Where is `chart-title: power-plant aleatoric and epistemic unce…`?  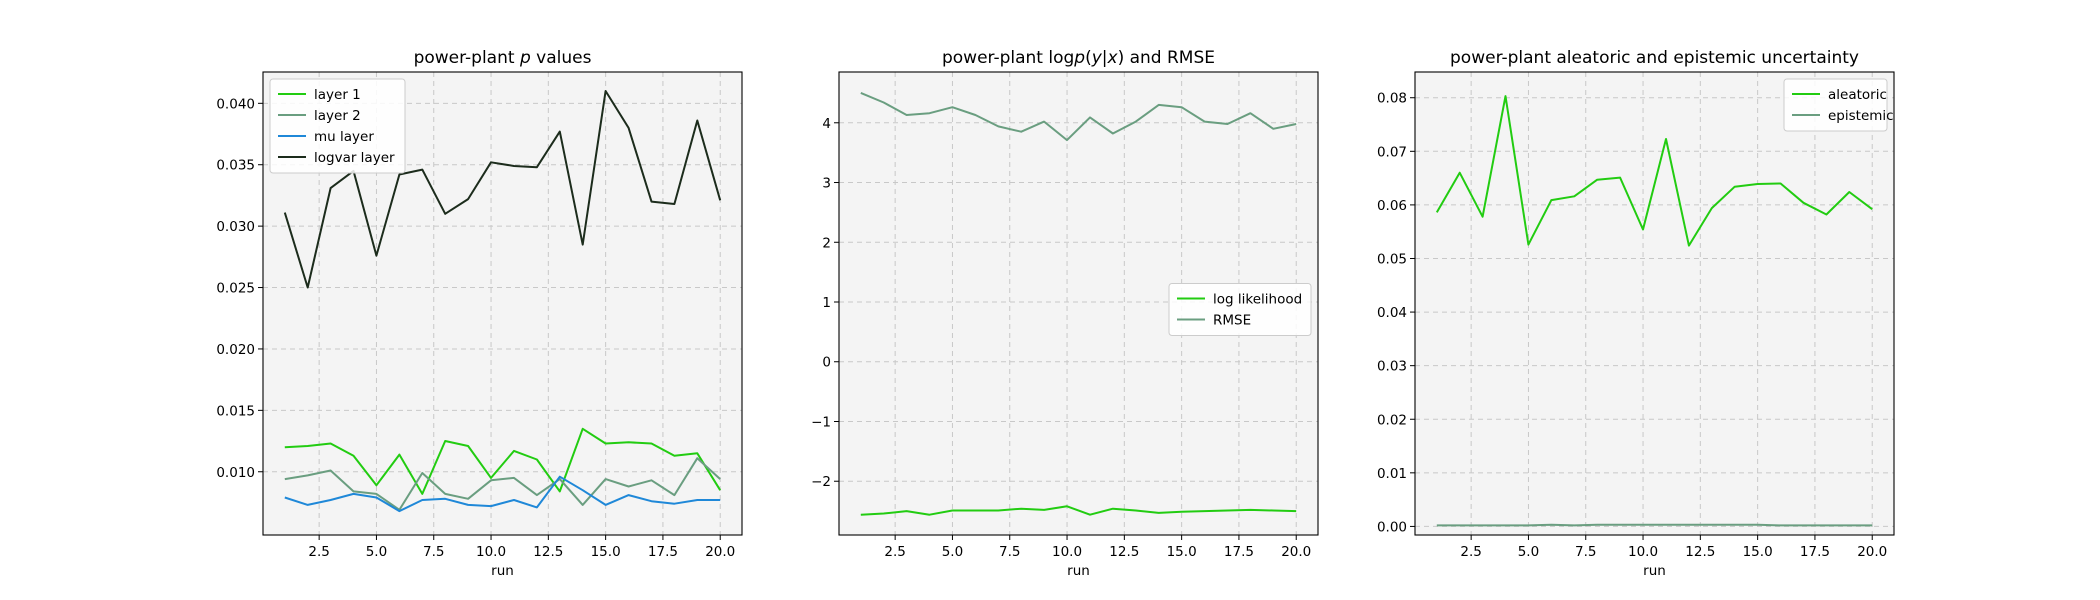
chart-title: power-plant aleatoric and epistemic unce… is located at coordinates (1654, 58).